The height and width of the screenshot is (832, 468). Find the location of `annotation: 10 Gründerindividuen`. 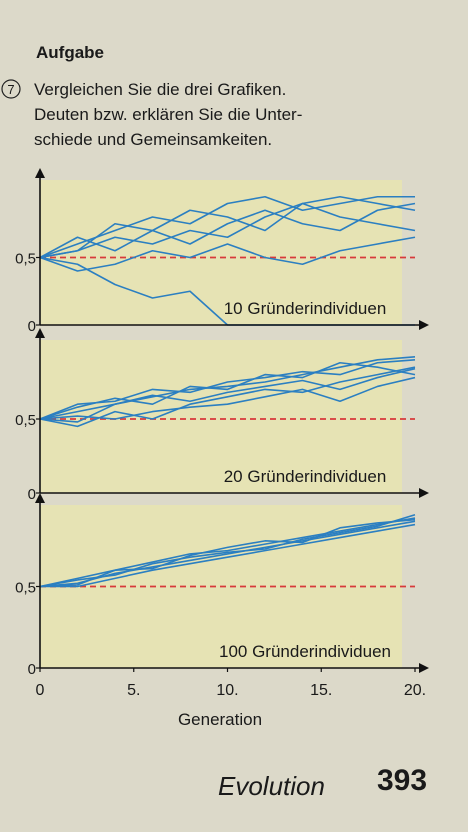

annotation: 10 Gründerindividuen is located at coordinates (305, 308).